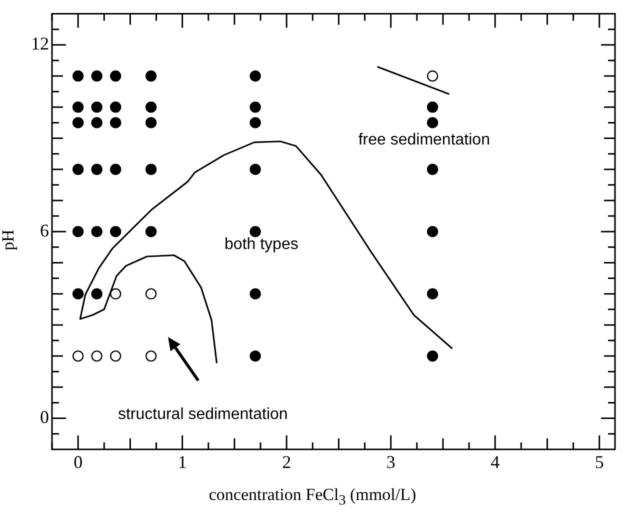 Image resolution: width=625 pixels, height=513 pixels. Describe the element at coordinates (44, 417) in the screenshot. I see `y-tick-label: 0` at that location.